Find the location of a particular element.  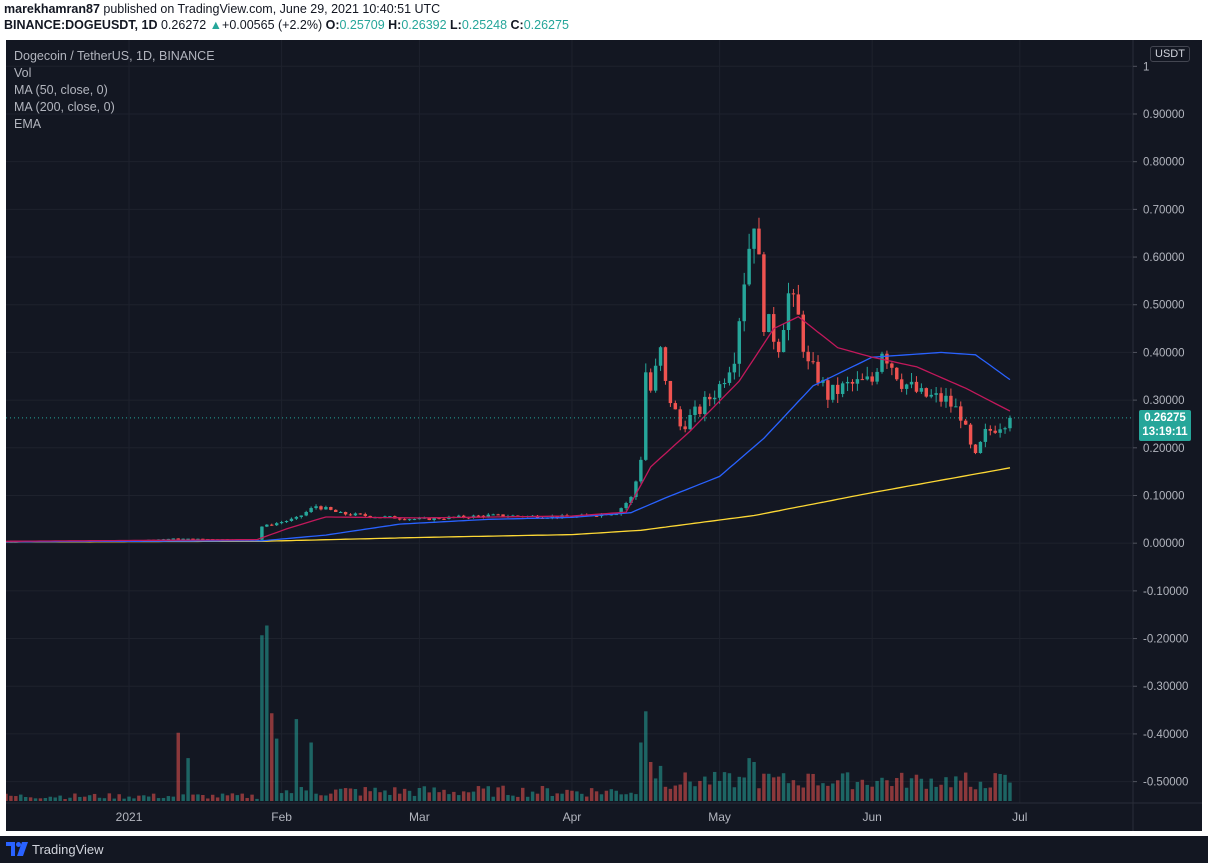

author-name: marekhamran87 is located at coordinates (52, 9).